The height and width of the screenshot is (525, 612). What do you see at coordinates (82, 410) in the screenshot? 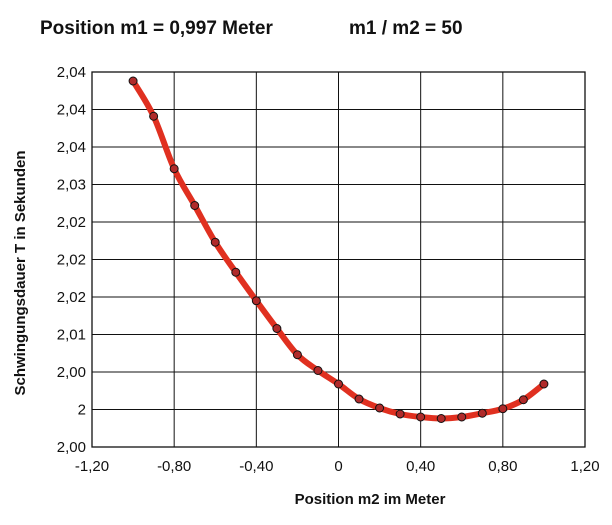
I see `y-tick-label: 2` at bounding box center [82, 410].